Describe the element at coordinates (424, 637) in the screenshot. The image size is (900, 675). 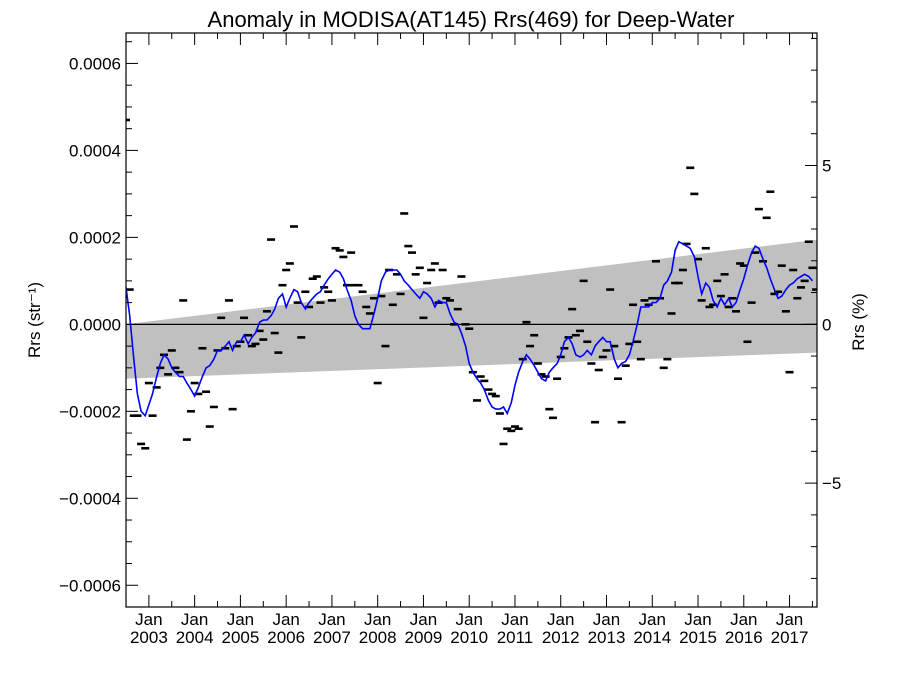
I see `x-tick-label-year: 2009` at that location.